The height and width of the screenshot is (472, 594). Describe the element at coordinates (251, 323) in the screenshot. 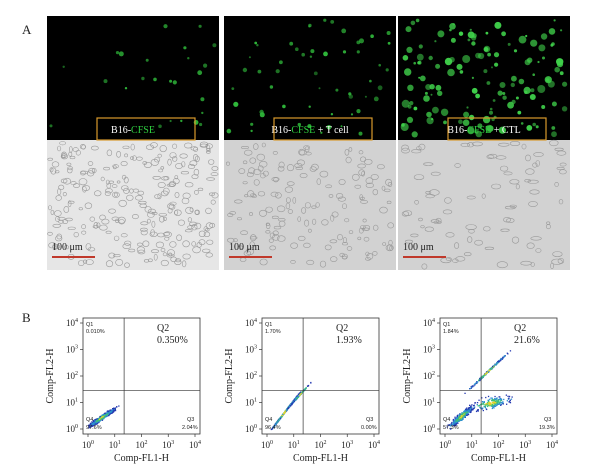

I see `y-tick-label: 10⁴` at that location.